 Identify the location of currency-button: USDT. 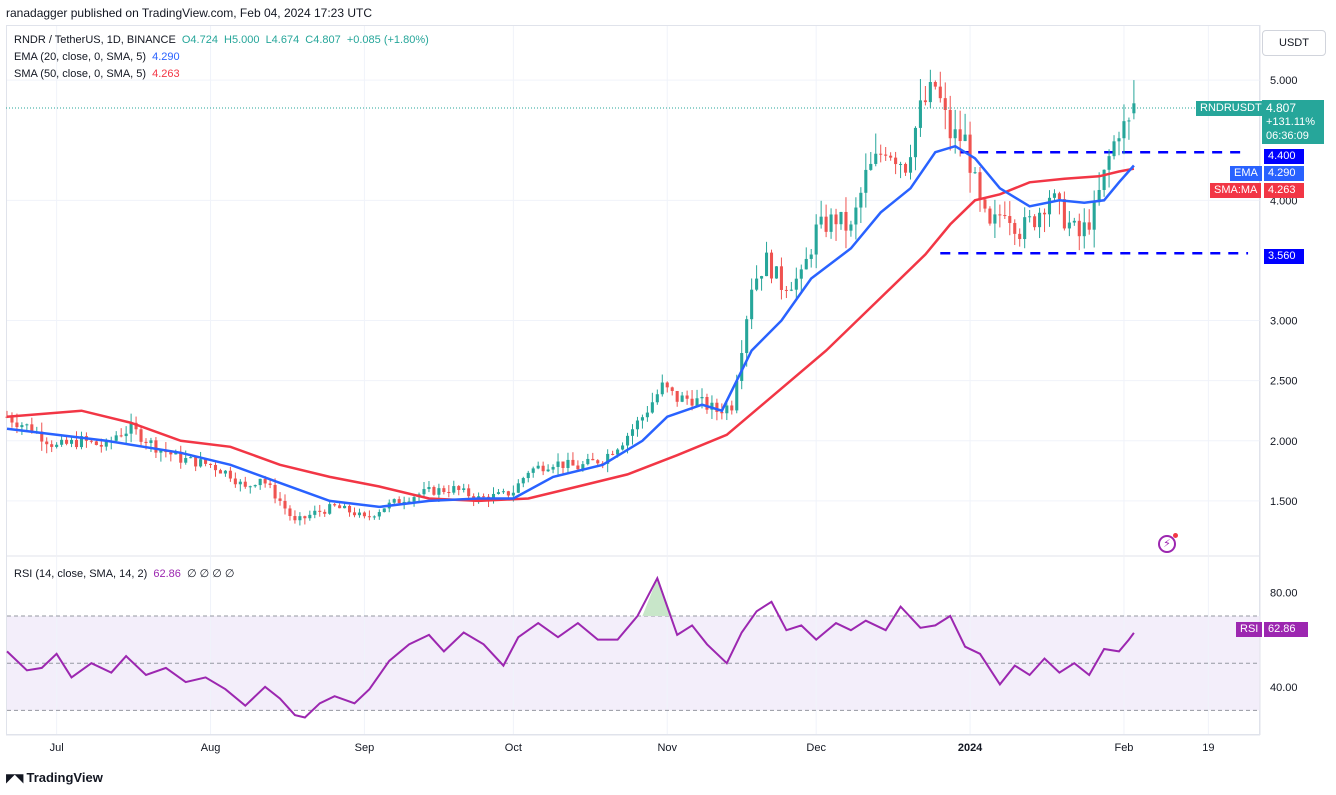
(1294, 43).